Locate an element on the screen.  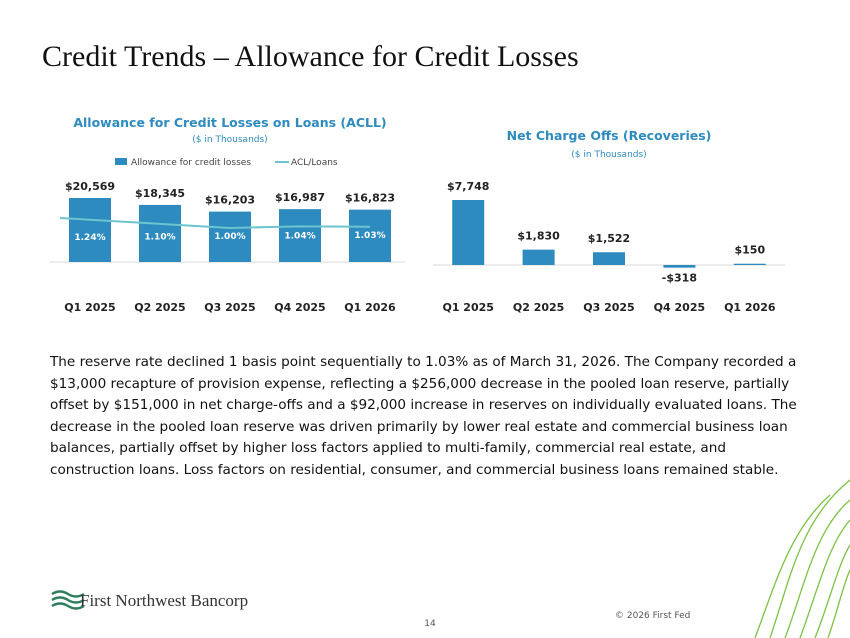
line is located at coordinates (215, 223).